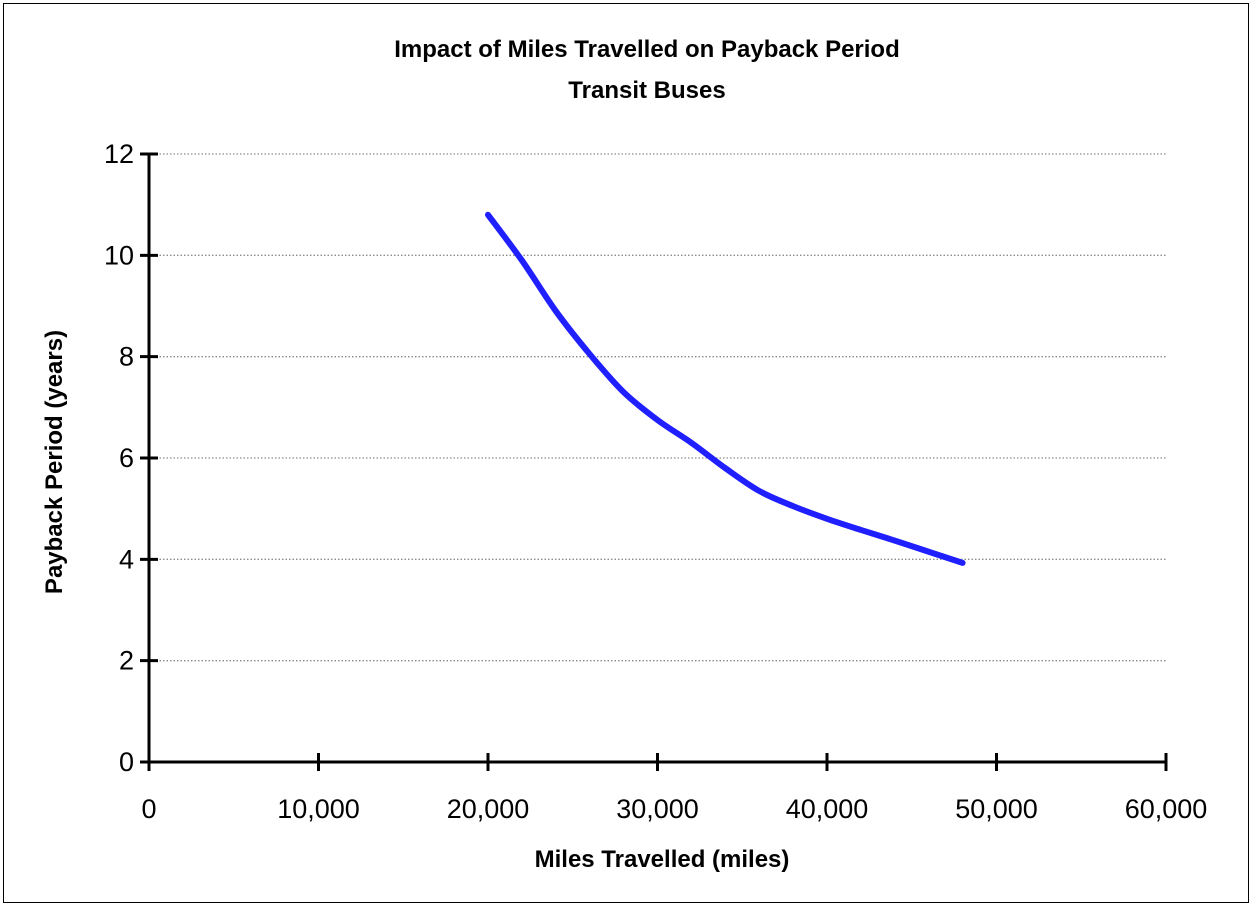 Image resolution: width=1253 pixels, height=907 pixels. Describe the element at coordinates (126, 357) in the screenshot. I see `y-tick-label-4: 8` at that location.